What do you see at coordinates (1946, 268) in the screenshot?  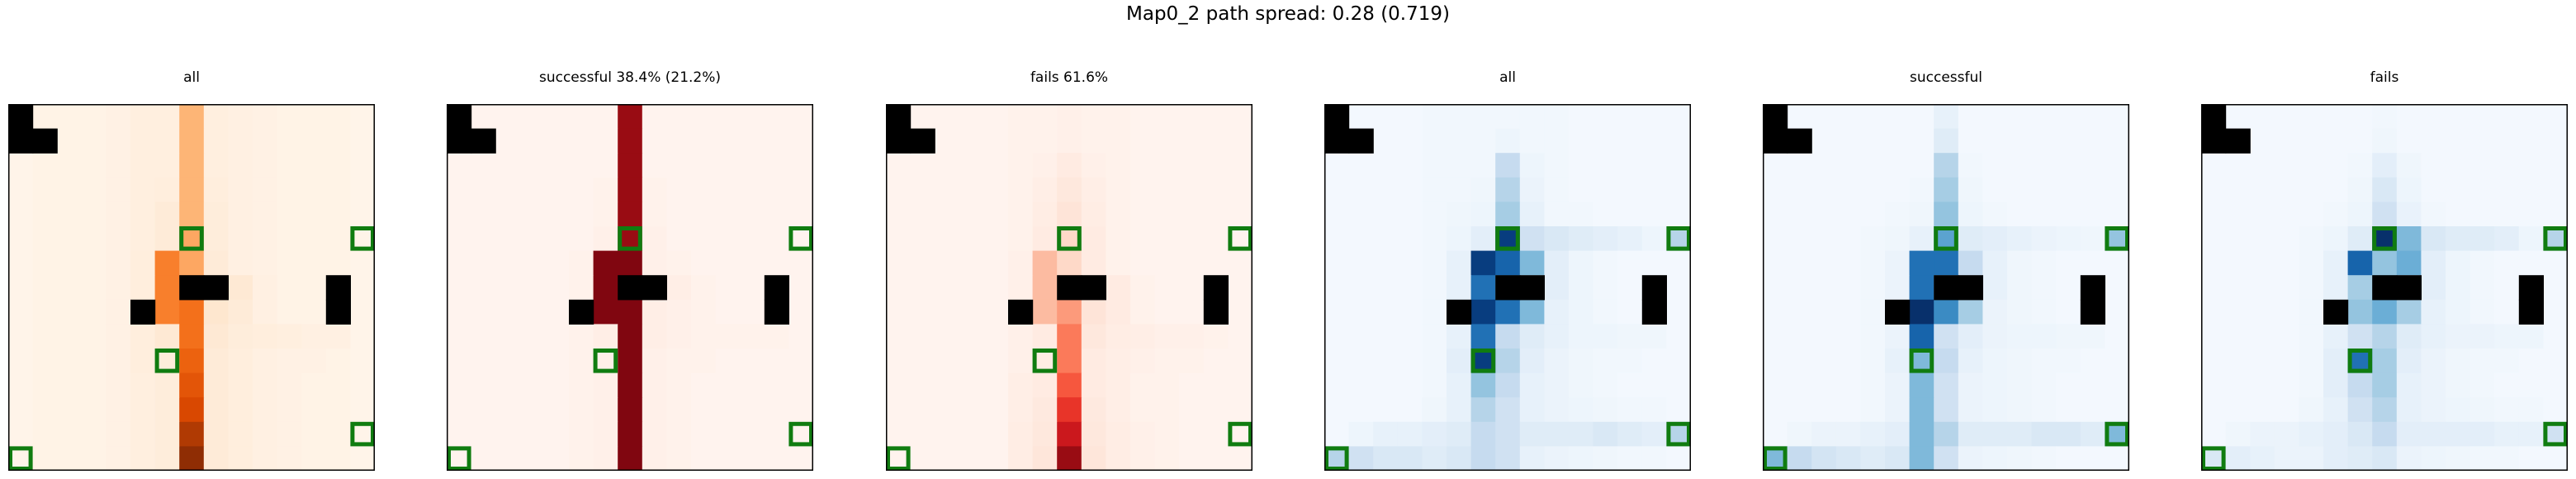 I see `panel-5: successful` at bounding box center [1946, 268].